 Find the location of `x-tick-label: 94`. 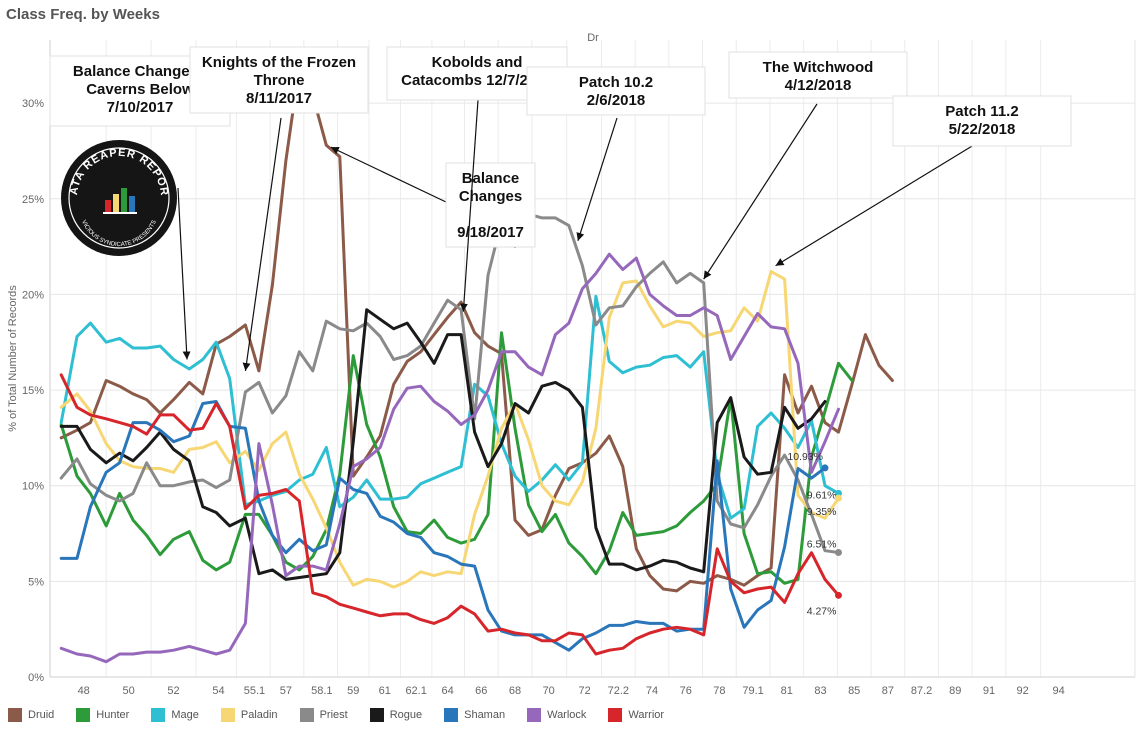

x-tick-label: 94 is located at coordinates (1058, 691).